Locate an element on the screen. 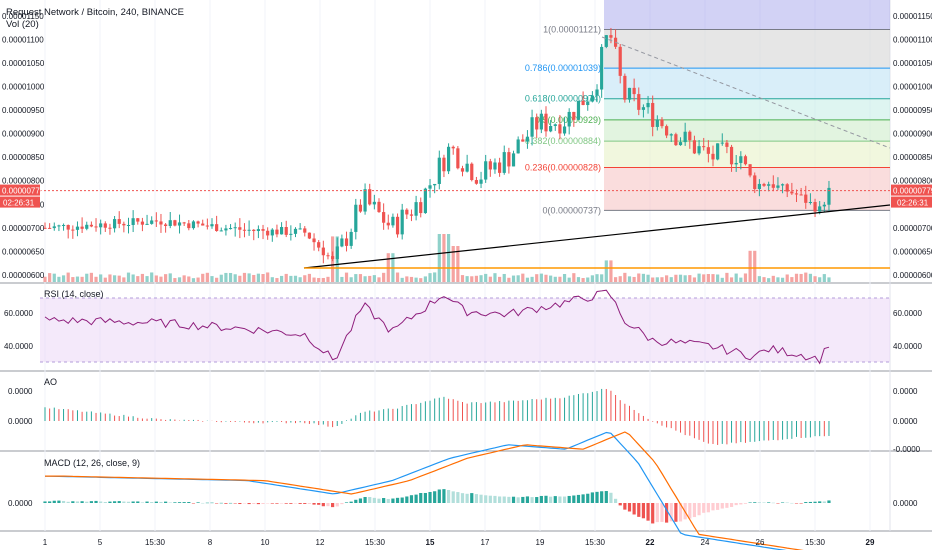 The image size is (932, 550). price-axis-tick: 0.00000650 is located at coordinates (912, 251).